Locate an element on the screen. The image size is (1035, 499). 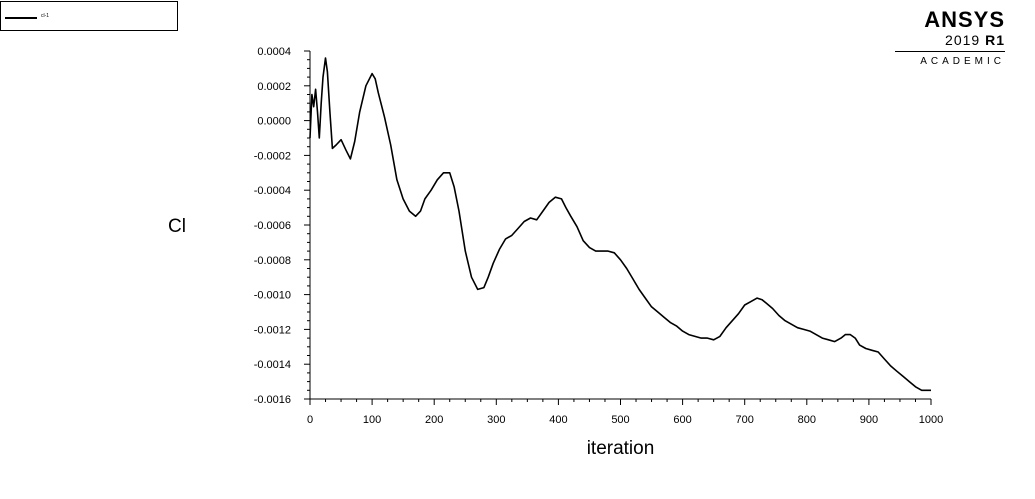
x-tick-label: 600 is located at coordinates (682, 420).